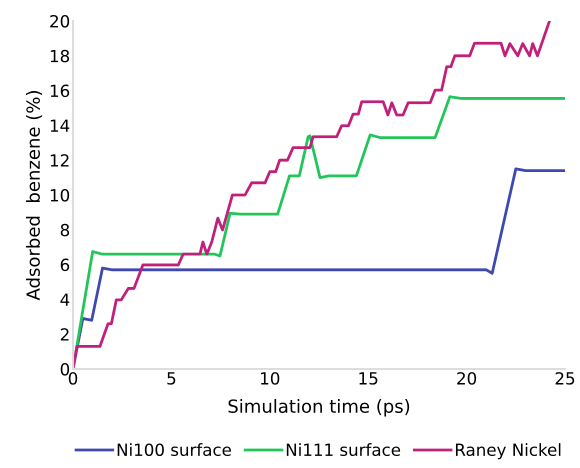  Describe the element at coordinates (270, 378) in the screenshot. I see `x-tick-label: 10` at that location.